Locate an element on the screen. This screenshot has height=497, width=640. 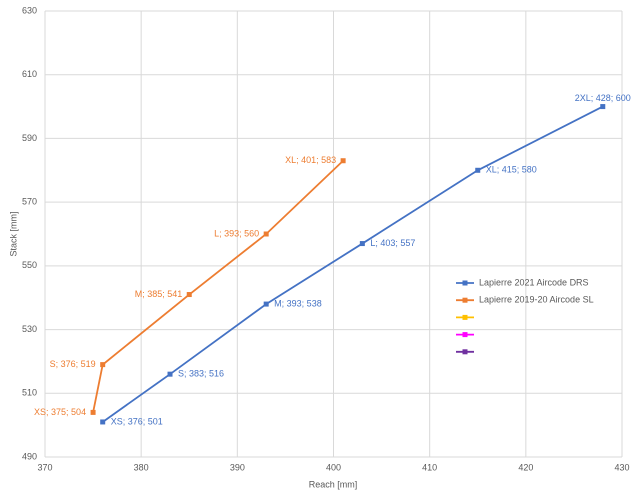
data-label: S; 383; 516 is located at coordinates (201, 374).